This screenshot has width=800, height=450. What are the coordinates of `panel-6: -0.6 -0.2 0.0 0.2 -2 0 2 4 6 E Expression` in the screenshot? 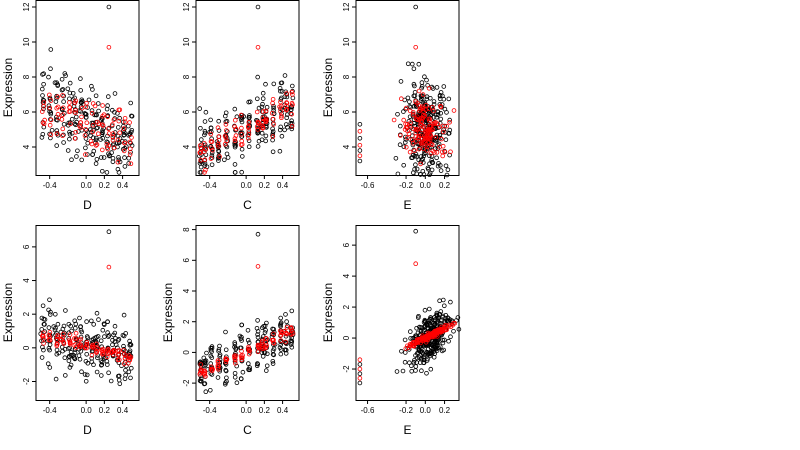 It's located at (391, 331).